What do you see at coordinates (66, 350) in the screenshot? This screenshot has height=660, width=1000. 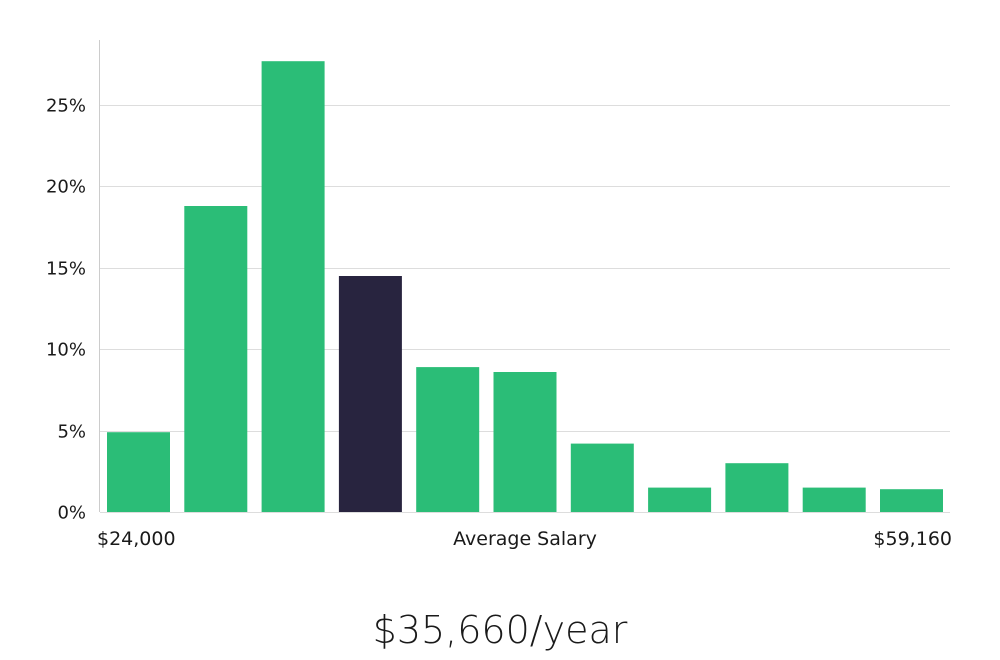 I see `y-tick-label: 10%` at bounding box center [66, 350].